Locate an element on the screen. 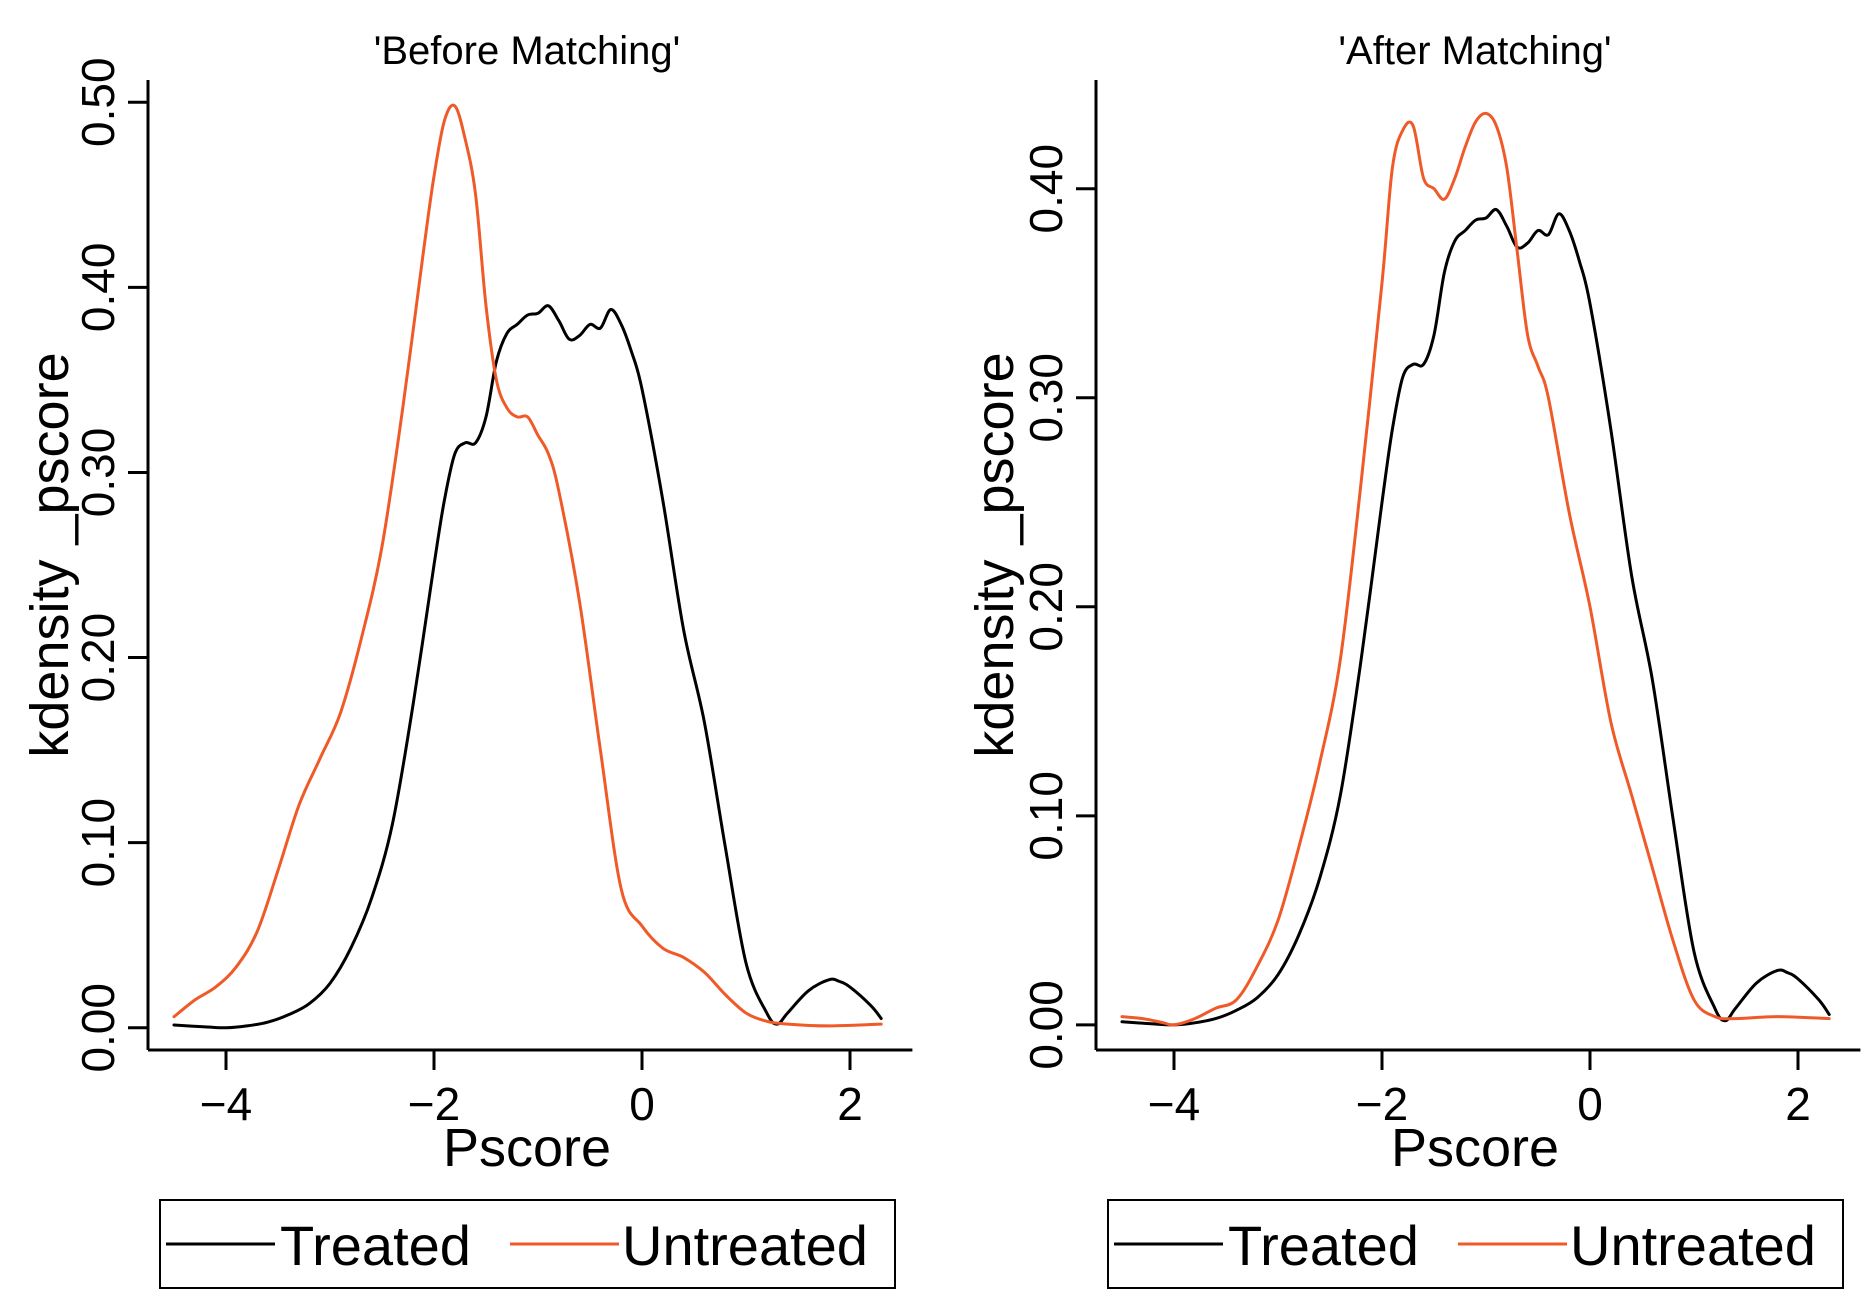 The height and width of the screenshot is (1306, 1869). panel-title: 'Before Matching' is located at coordinates (527, 51).